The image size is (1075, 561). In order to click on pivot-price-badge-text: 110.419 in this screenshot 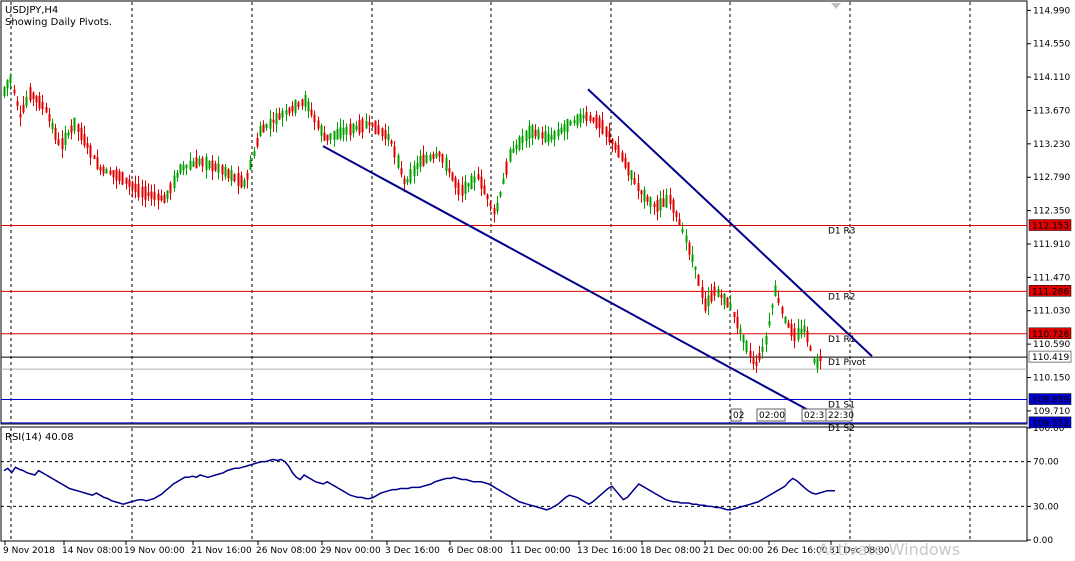, I will do `click(1050, 358)`.